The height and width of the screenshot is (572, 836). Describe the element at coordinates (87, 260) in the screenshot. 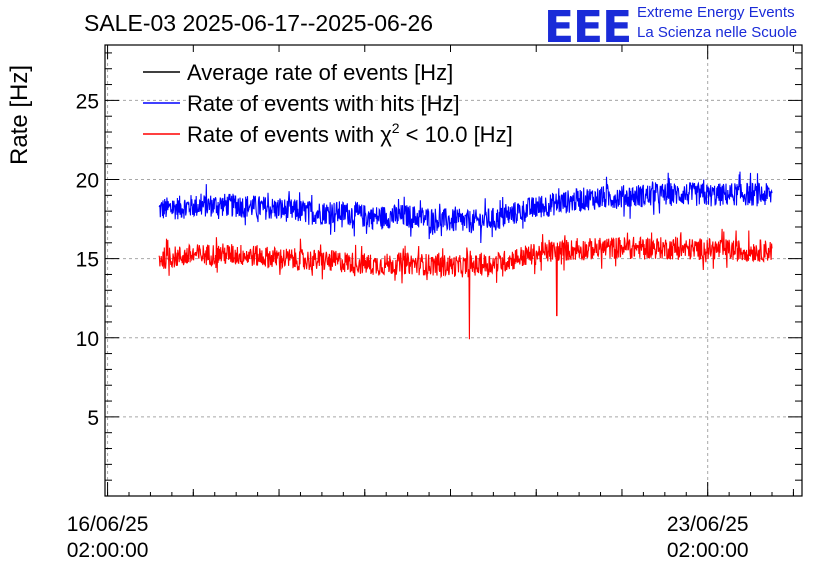

I see `y-tick-label: 15` at that location.